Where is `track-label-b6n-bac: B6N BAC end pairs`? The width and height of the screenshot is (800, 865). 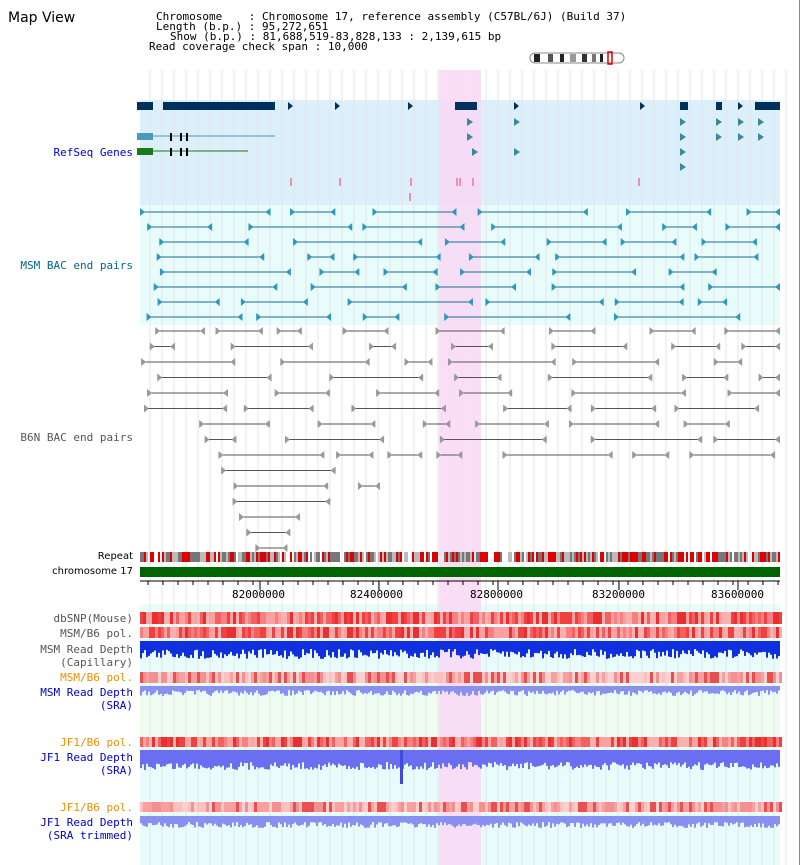 track-label-b6n-bac: B6N BAC end pairs is located at coordinates (76, 437).